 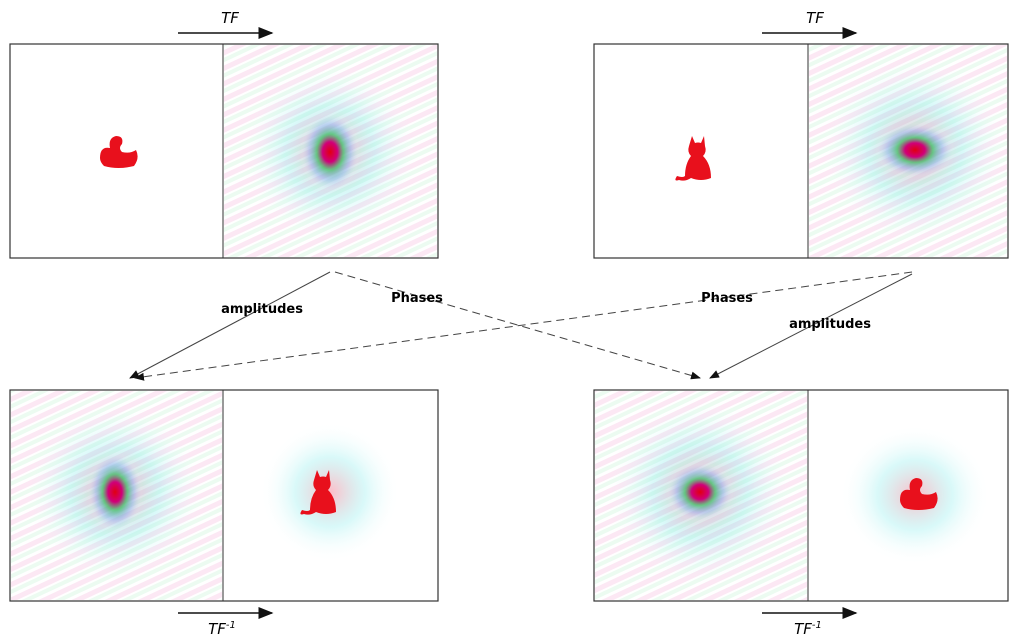 I want to click on top-right-panel, so click(x=801, y=151).